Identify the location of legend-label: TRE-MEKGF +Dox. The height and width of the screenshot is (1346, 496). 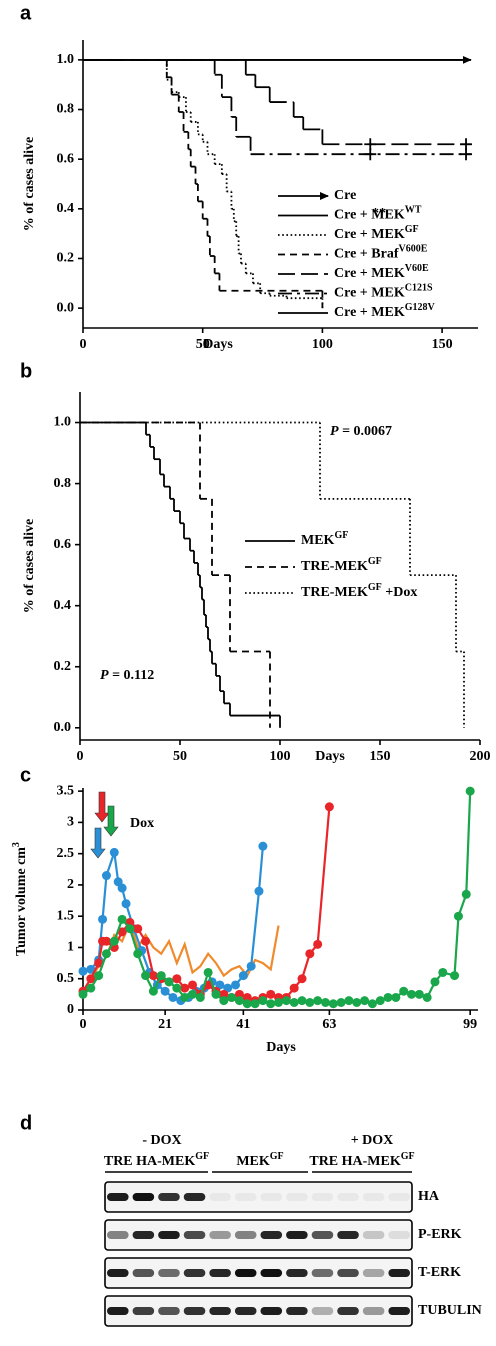
(359, 591).